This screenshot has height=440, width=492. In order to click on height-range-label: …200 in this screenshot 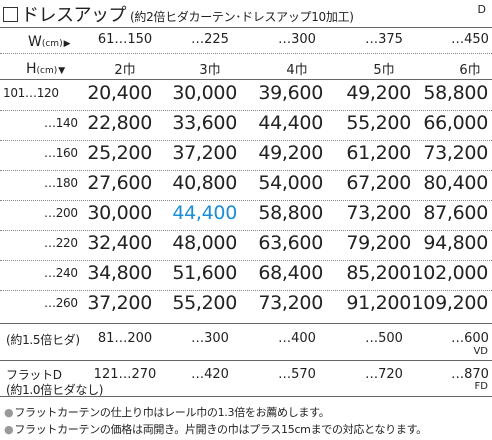, I will do `click(61, 213)`.